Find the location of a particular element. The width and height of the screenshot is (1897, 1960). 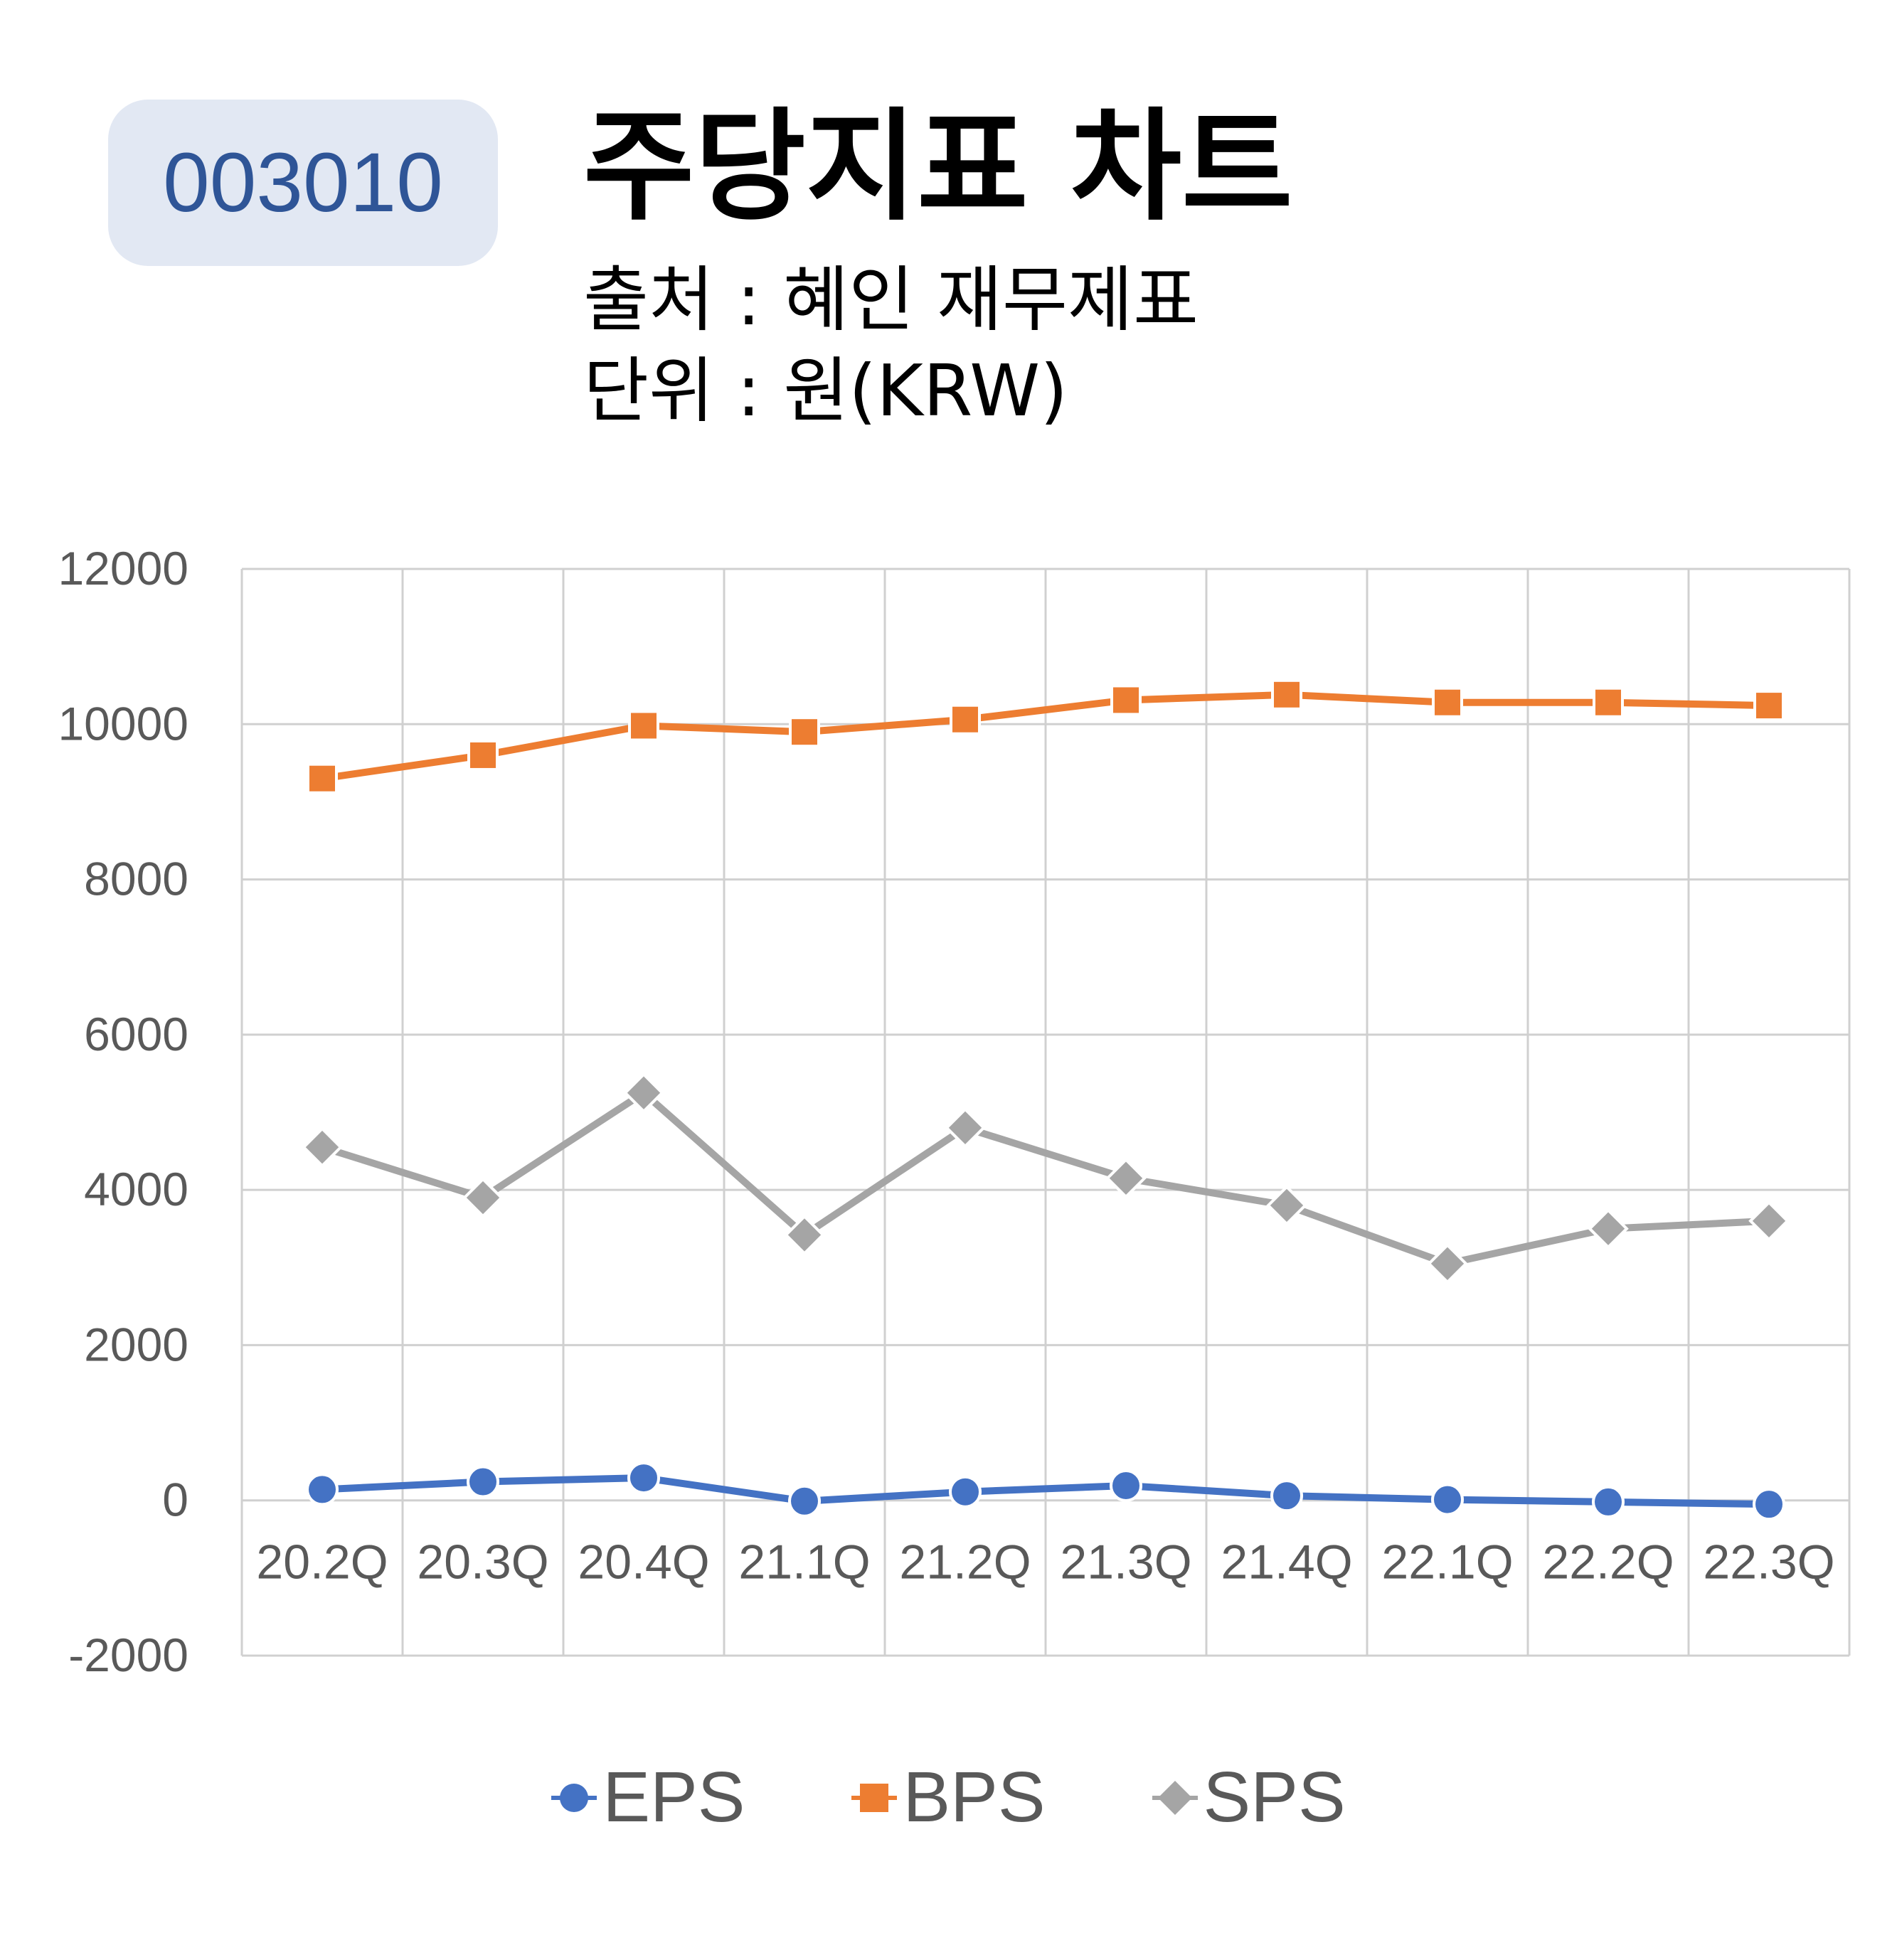

unit-label: 단위 : 원(KRW) is located at coordinates (825, 390).